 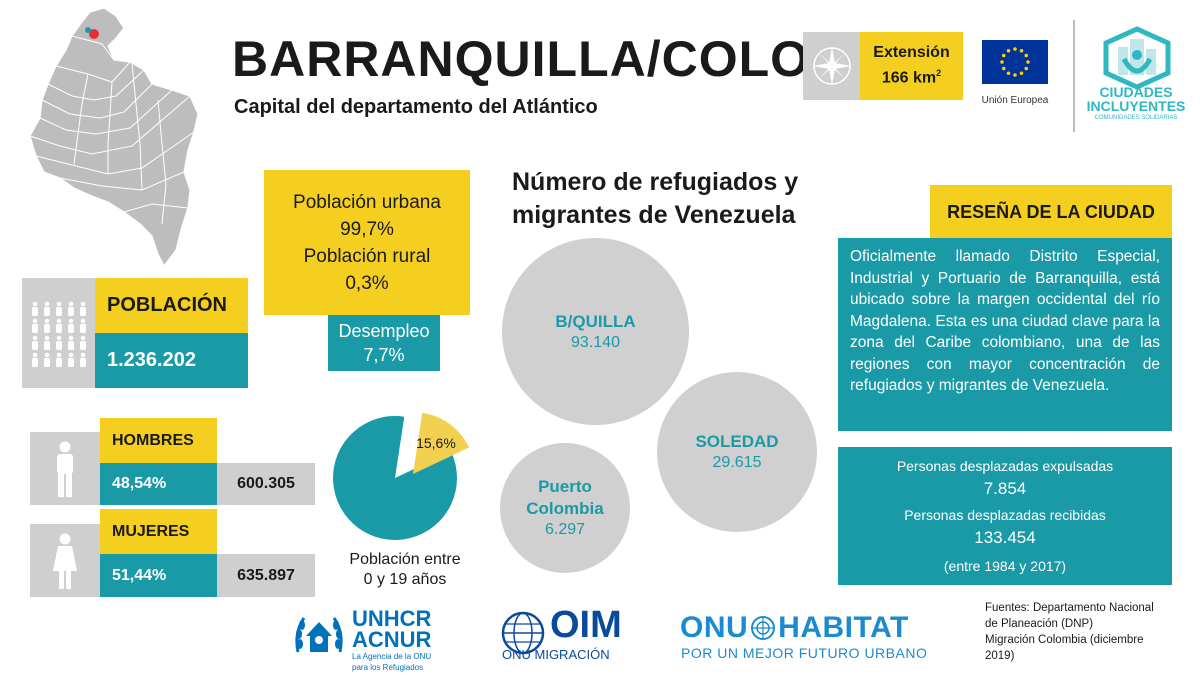 I want to click on pie-percent-label: 15,6%, so click(x=436, y=443).